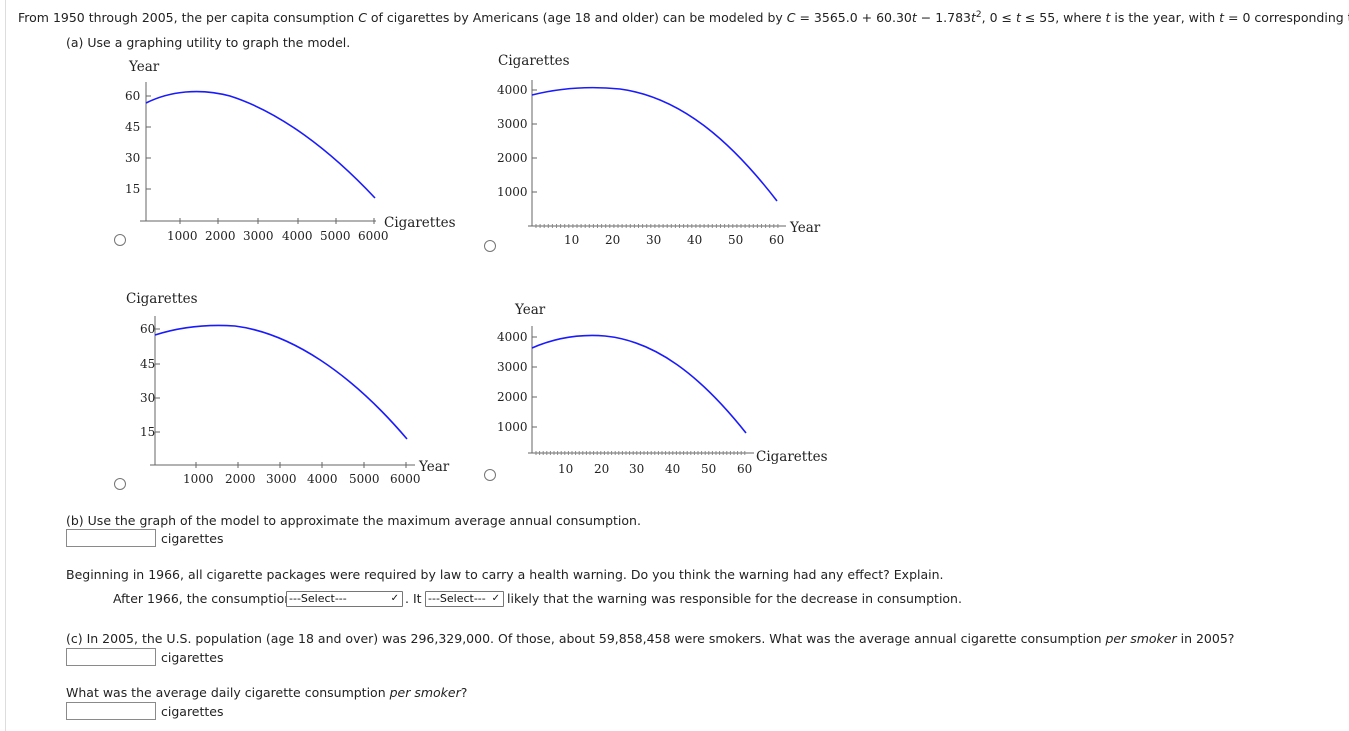  What do you see at coordinates (636, 469) in the screenshot?
I see `graph4-xtick-30: 30` at bounding box center [636, 469].